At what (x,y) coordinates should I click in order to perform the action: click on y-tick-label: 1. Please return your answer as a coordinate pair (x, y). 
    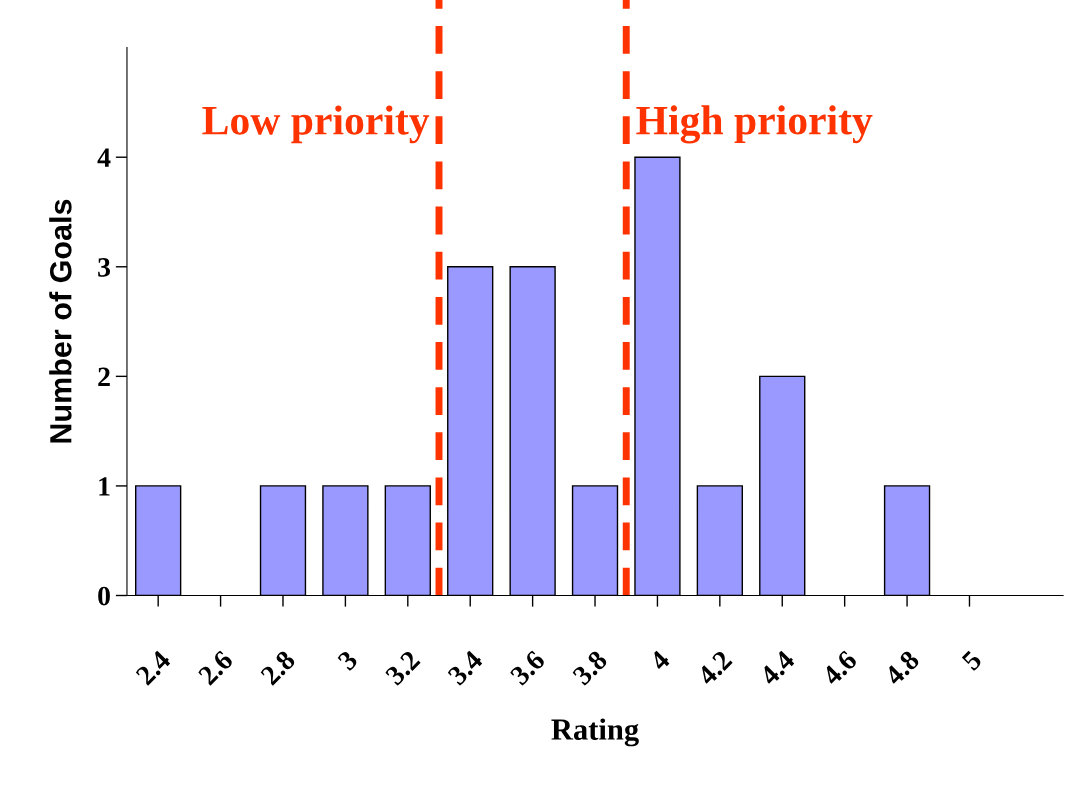
    Looking at the image, I should click on (104, 486).